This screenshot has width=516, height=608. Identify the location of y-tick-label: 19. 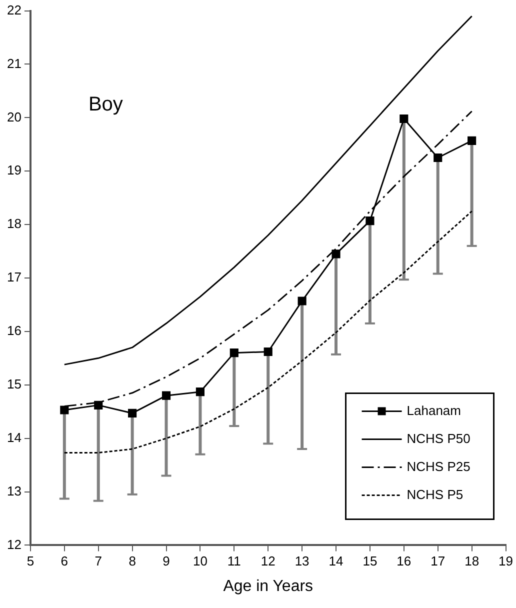
(14, 170).